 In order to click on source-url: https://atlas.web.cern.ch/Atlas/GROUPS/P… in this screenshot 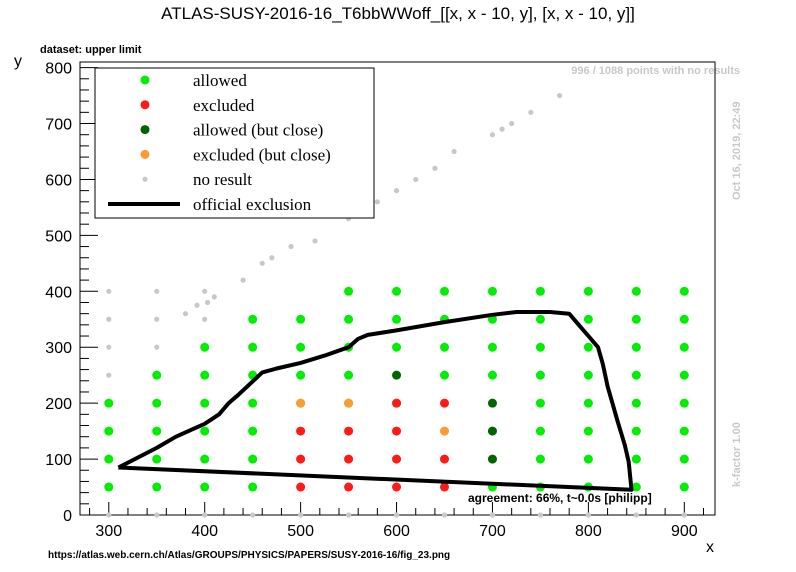, I will do `click(249, 555)`.